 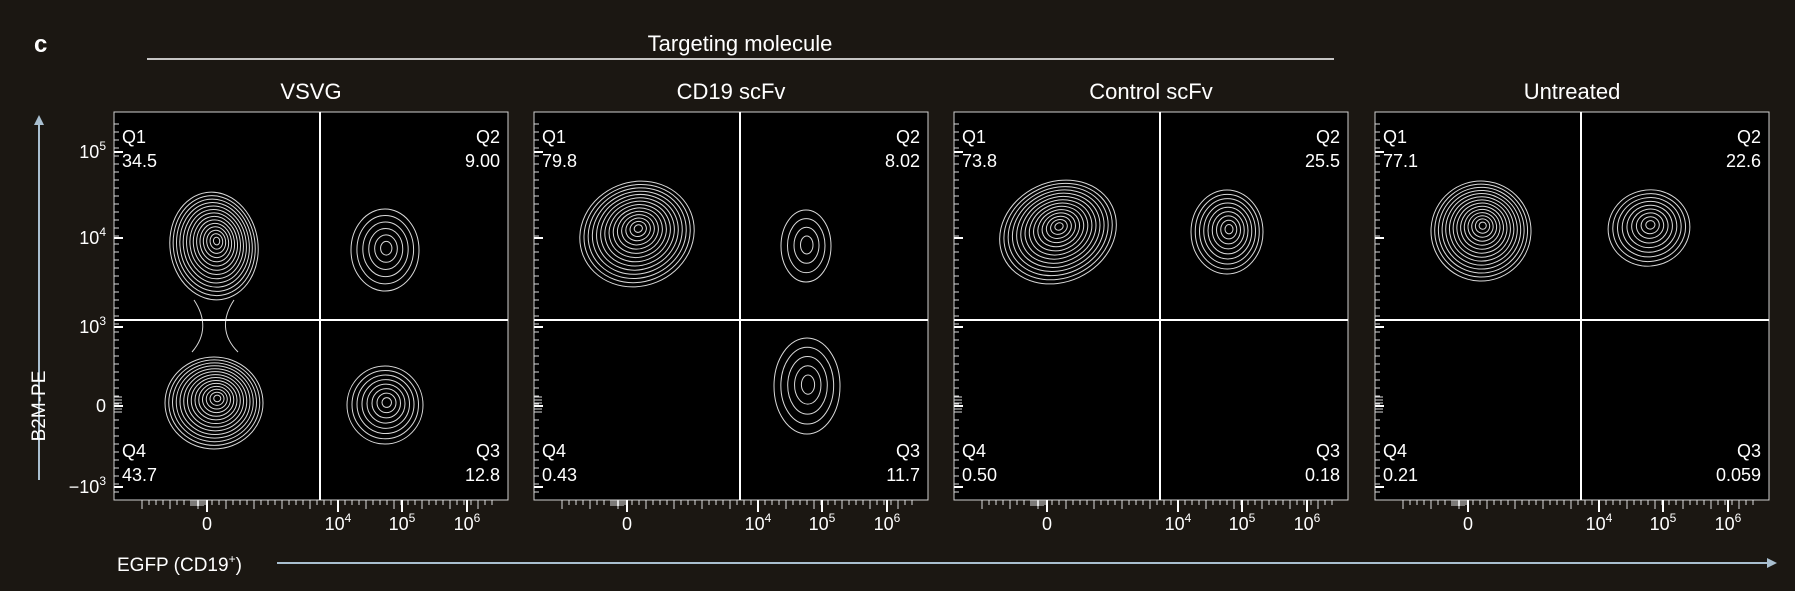 I want to click on x-tick-label: 10⁵, so click(x=402, y=522).